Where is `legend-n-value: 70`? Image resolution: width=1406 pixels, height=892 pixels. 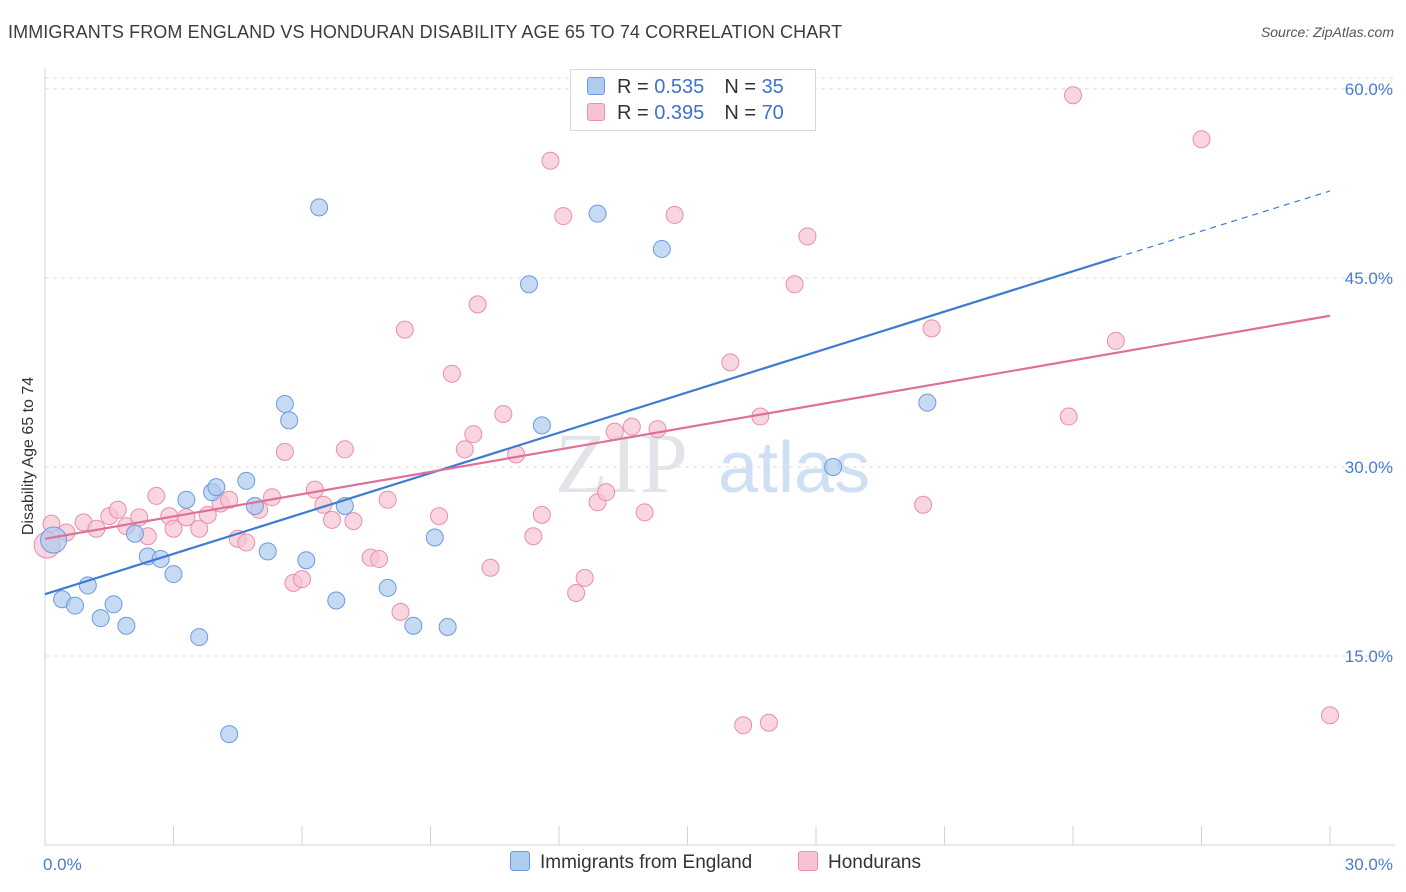 legend-n-value: 70 is located at coordinates (772, 113).